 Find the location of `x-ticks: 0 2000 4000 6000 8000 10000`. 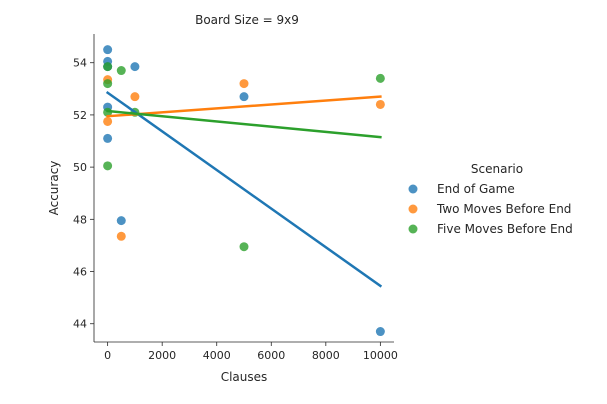

x-ticks: 0 2000 4000 6000 8000 10000 is located at coordinates (251, 352).